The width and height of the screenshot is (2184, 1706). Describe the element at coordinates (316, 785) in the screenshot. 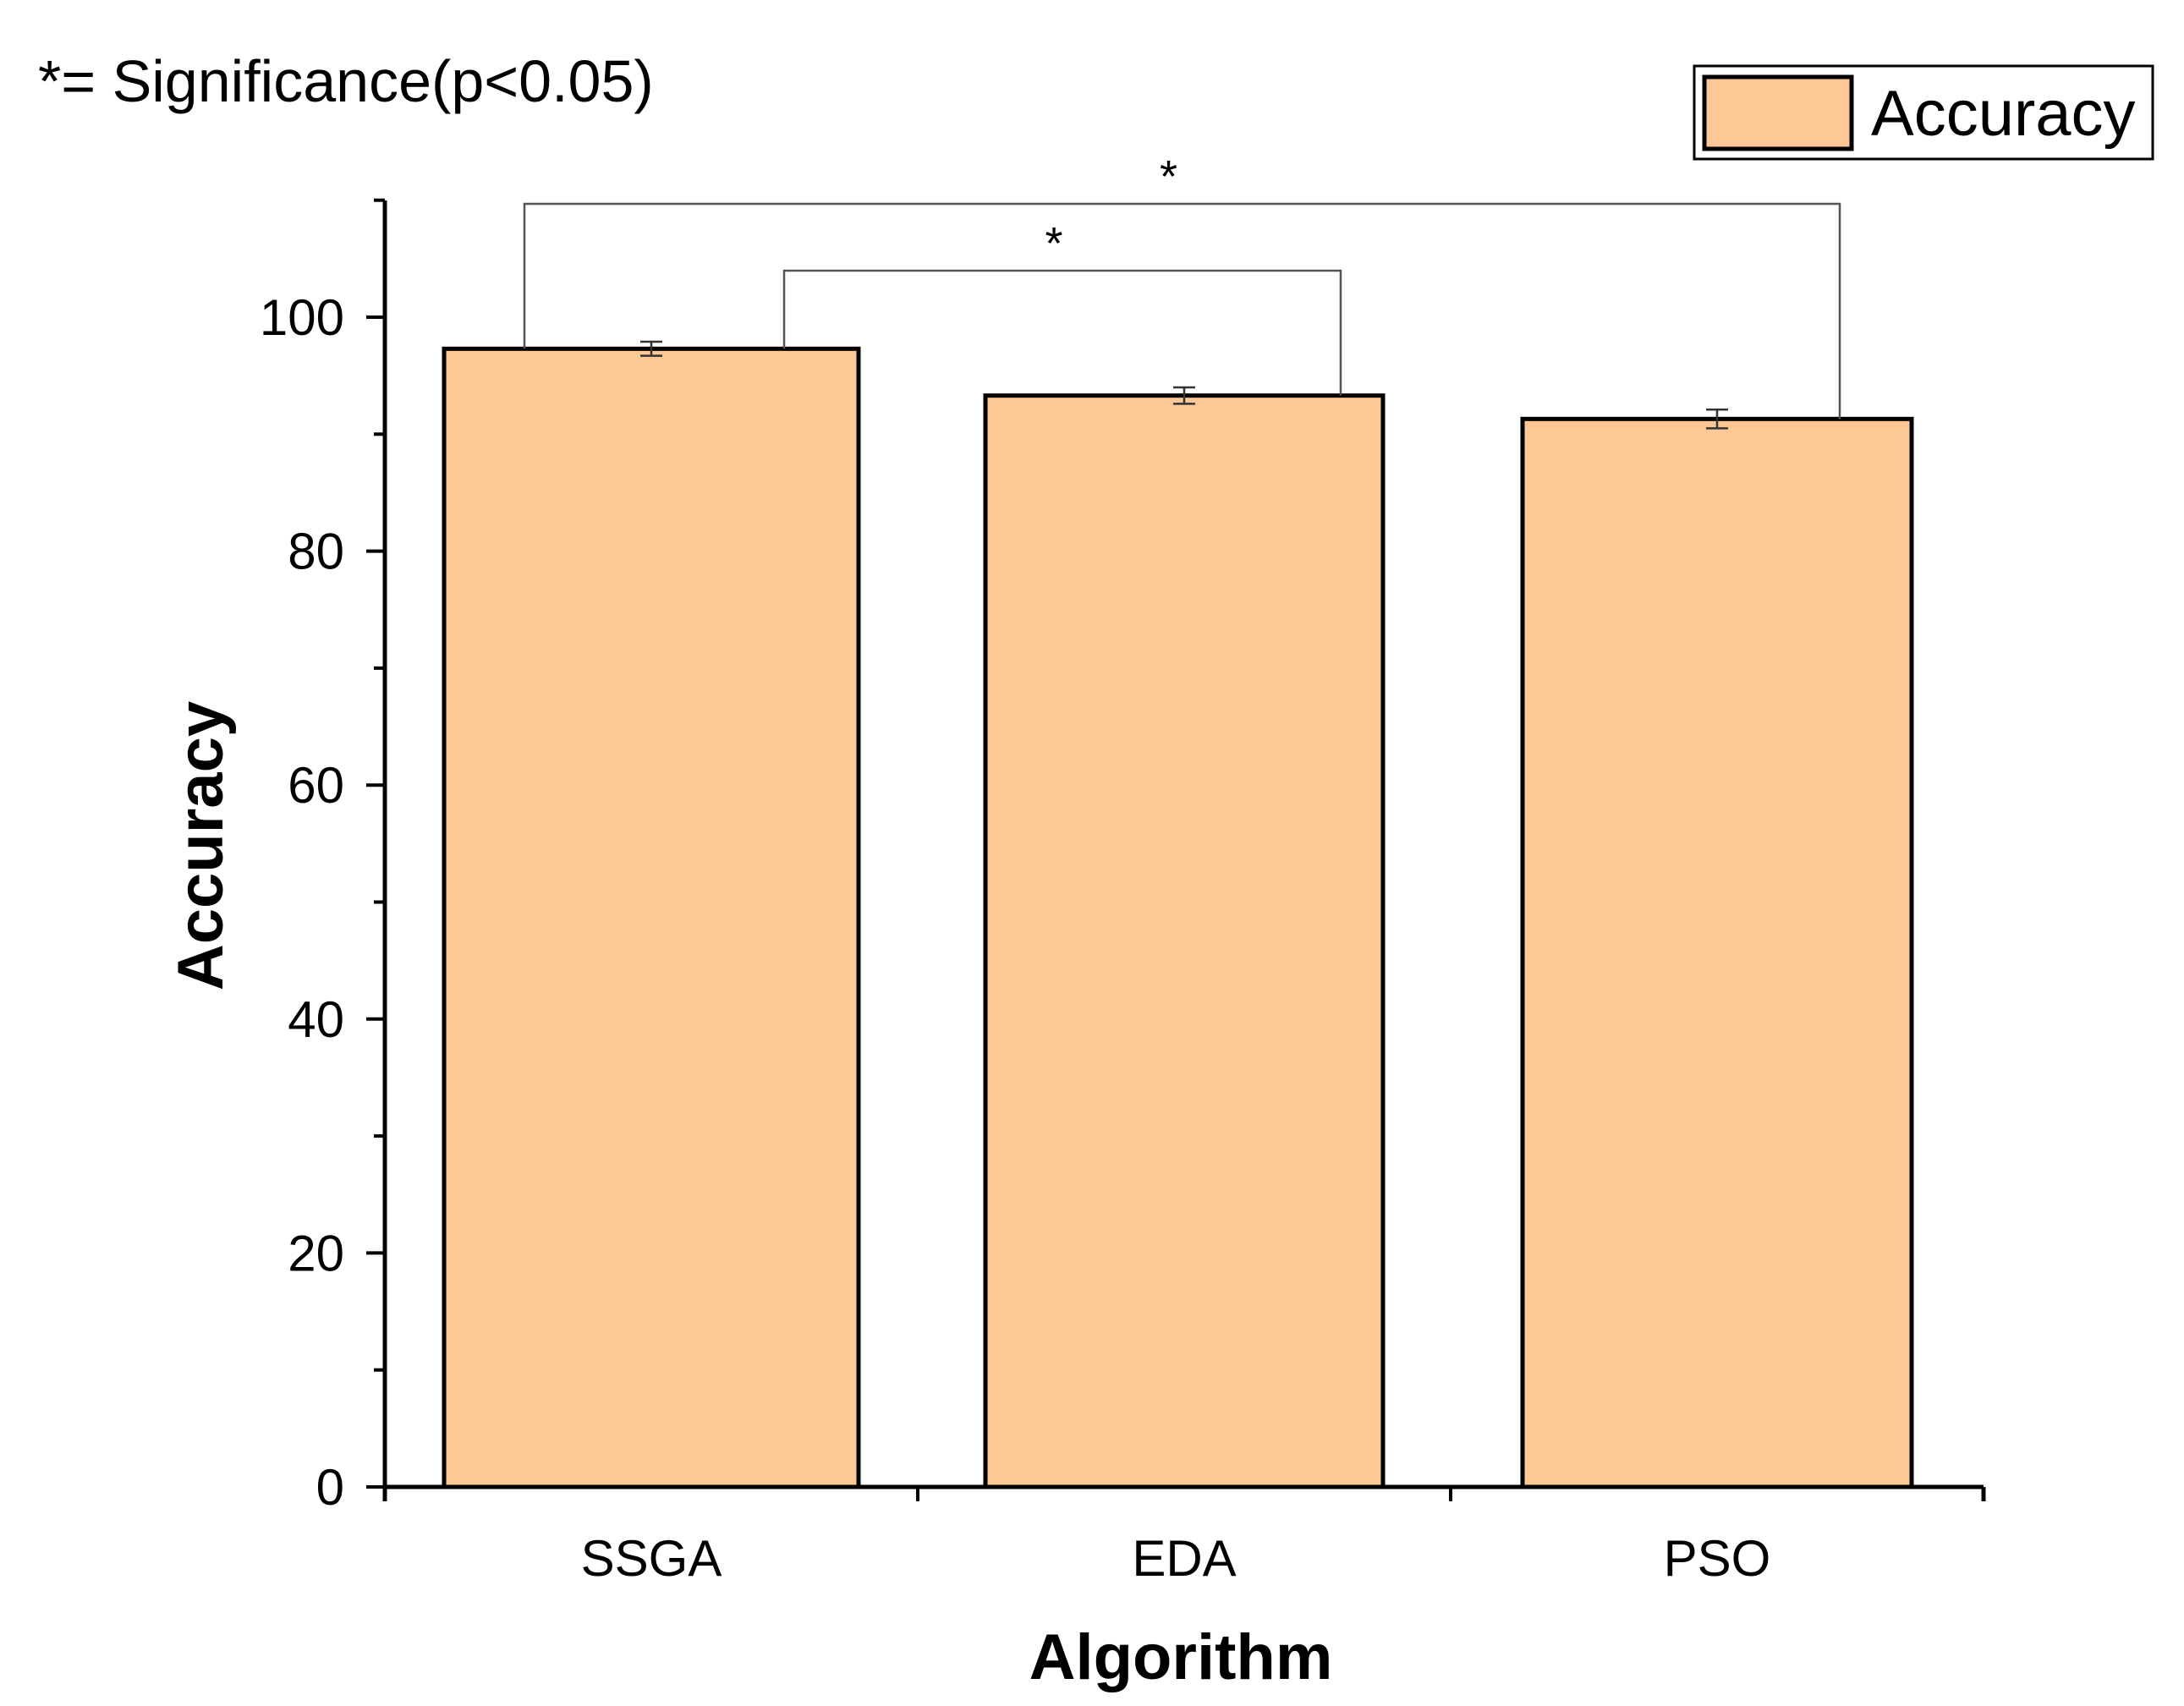

I see `y-tick-label-60: 60` at that location.